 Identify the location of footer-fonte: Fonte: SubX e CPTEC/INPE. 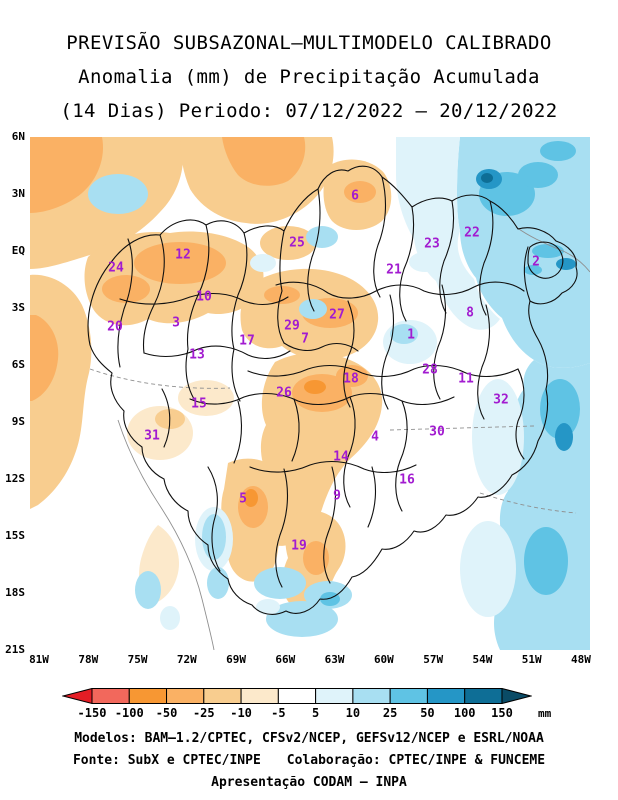
(166, 760).